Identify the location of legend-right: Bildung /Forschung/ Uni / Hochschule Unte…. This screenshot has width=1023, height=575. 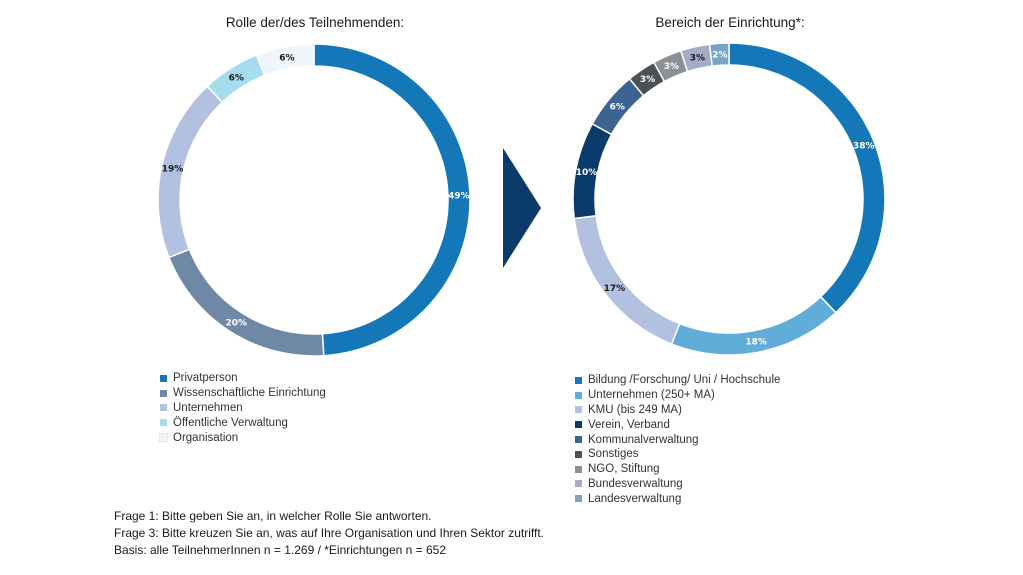
(677, 439).